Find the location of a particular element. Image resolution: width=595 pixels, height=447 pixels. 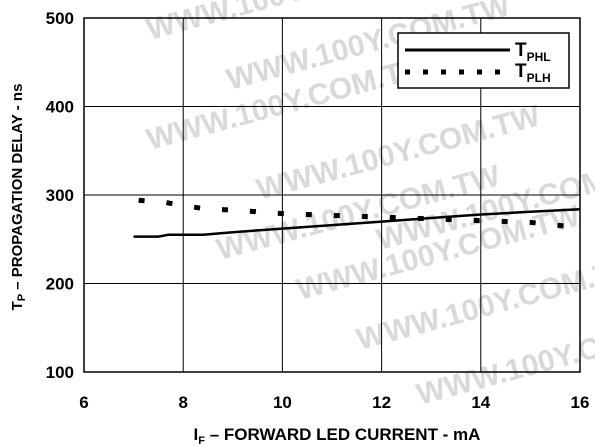

legend-label-phl-main: T is located at coordinates (521, 50).